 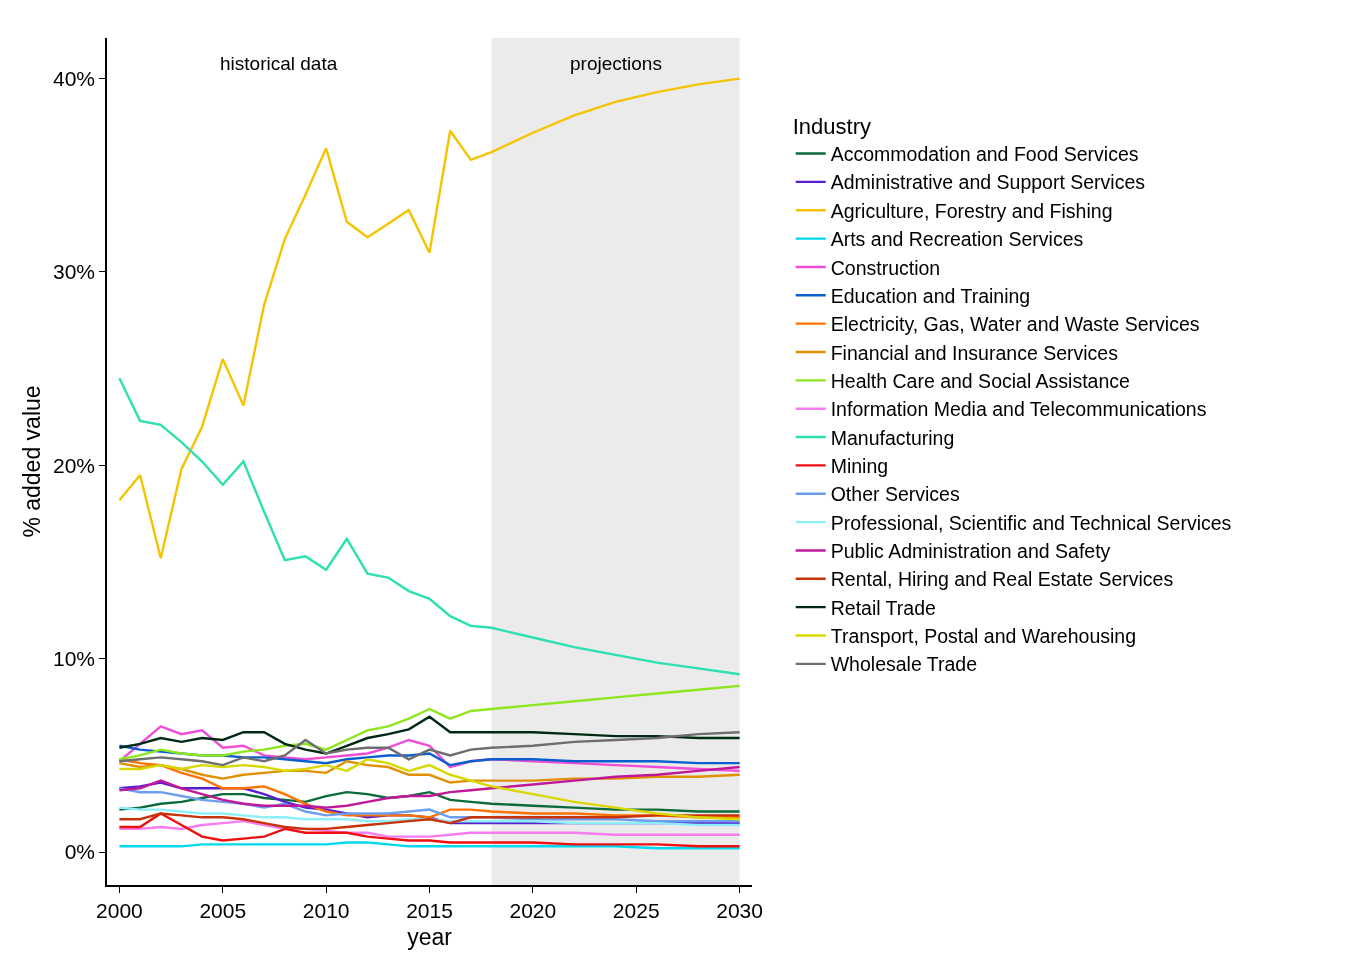 I want to click on legend-label: Electricity, Gas, Water and Waste Services, so click(x=1015, y=324).